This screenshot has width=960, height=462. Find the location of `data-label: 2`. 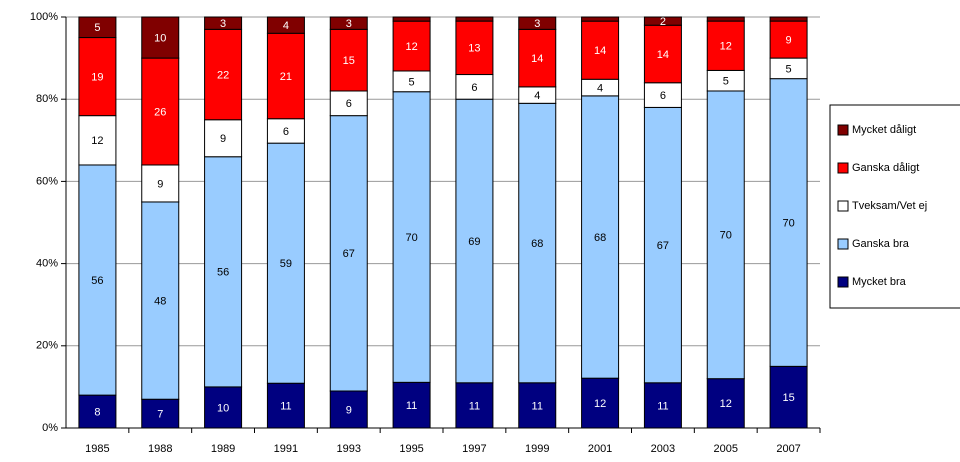

data-label: 2 is located at coordinates (663, 22).